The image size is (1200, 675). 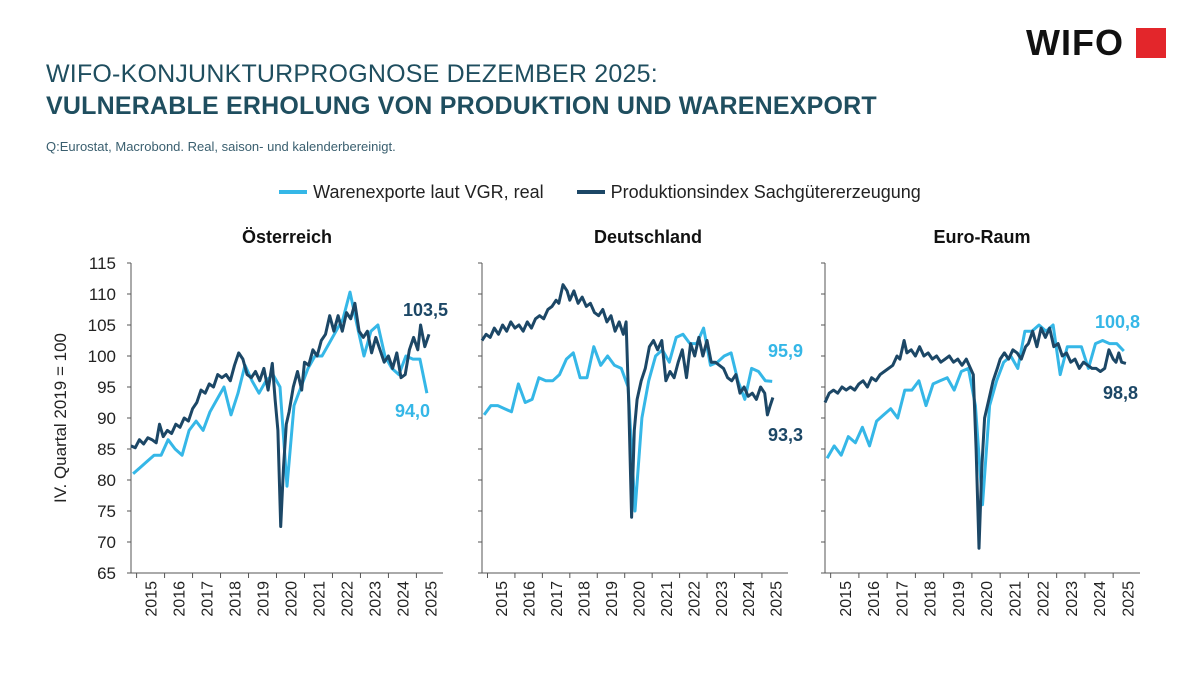 I want to click on legend-item-exports: Warenexporte laut VGR, real, so click(x=411, y=192).